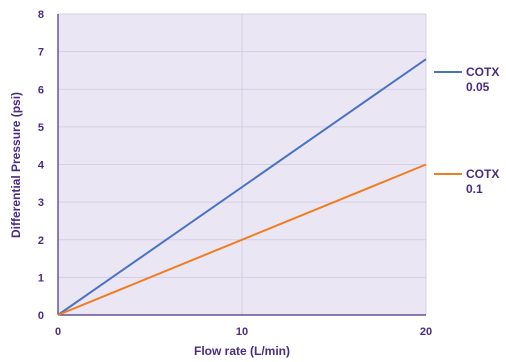  I want to click on y-tick-label: 6, so click(41, 90).